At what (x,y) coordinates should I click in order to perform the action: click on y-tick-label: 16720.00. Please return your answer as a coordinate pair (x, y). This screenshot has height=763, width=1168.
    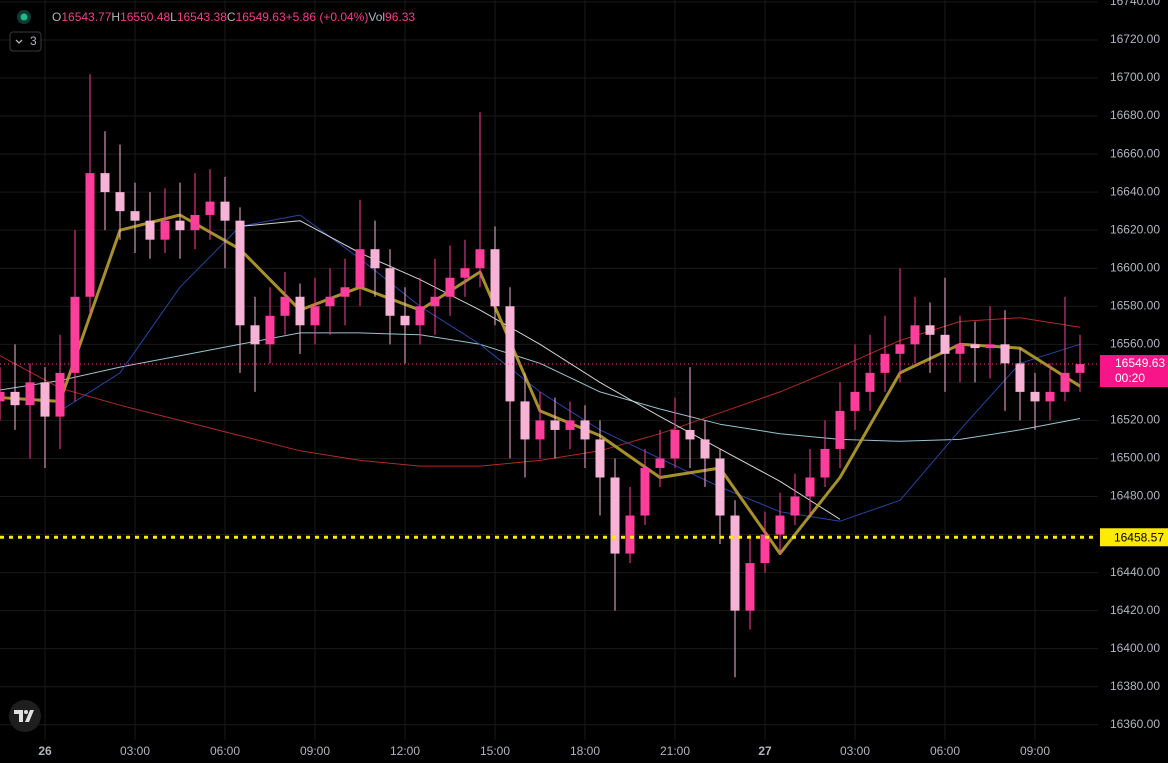
    Looking at the image, I should click on (1135, 39).